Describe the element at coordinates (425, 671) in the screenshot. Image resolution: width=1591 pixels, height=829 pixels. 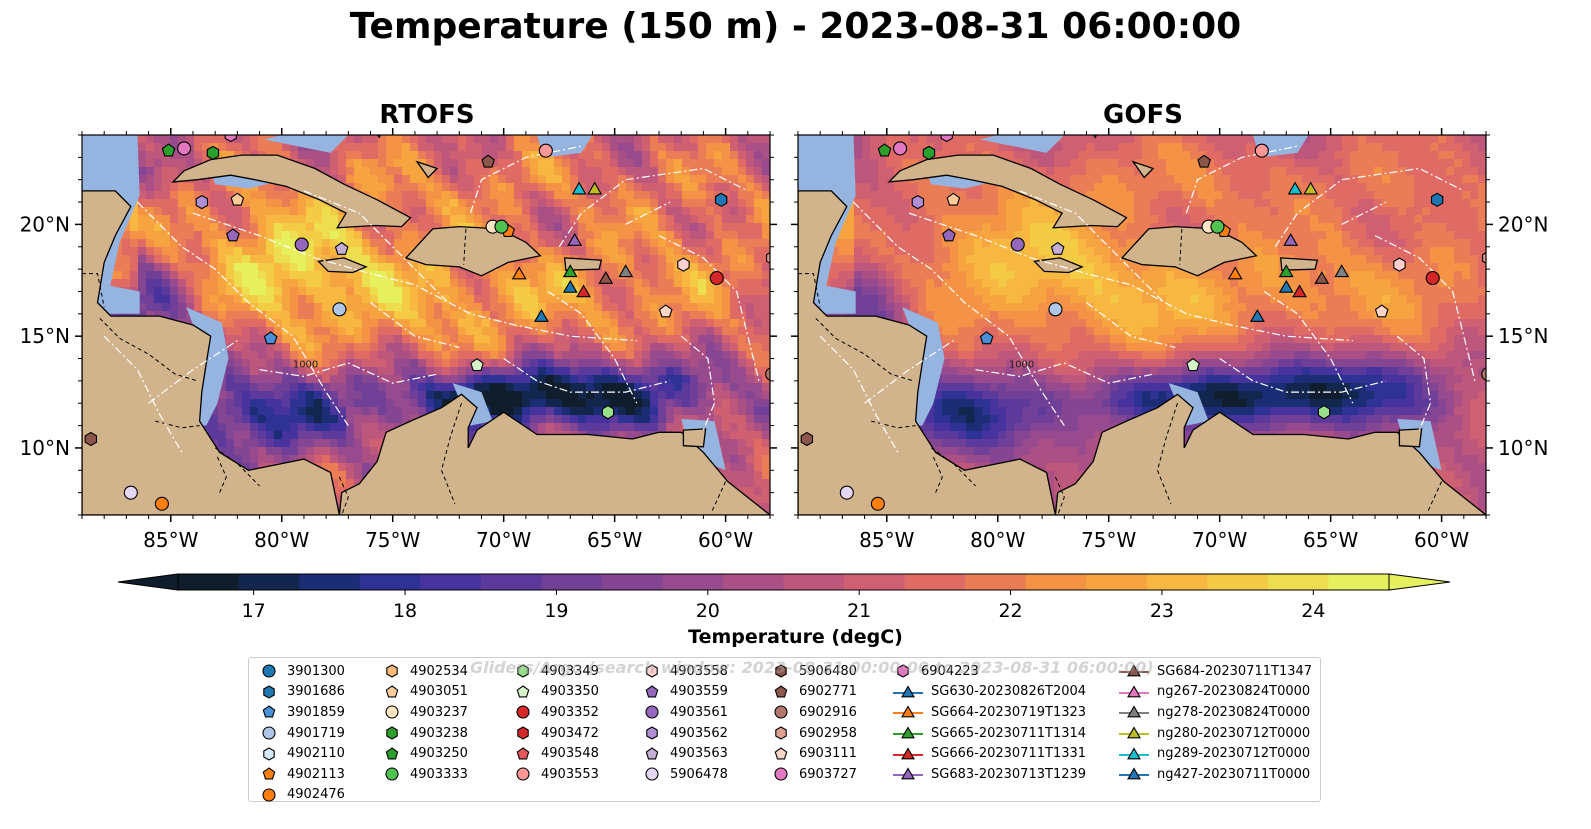
I see `legend-item: 4902534` at that location.